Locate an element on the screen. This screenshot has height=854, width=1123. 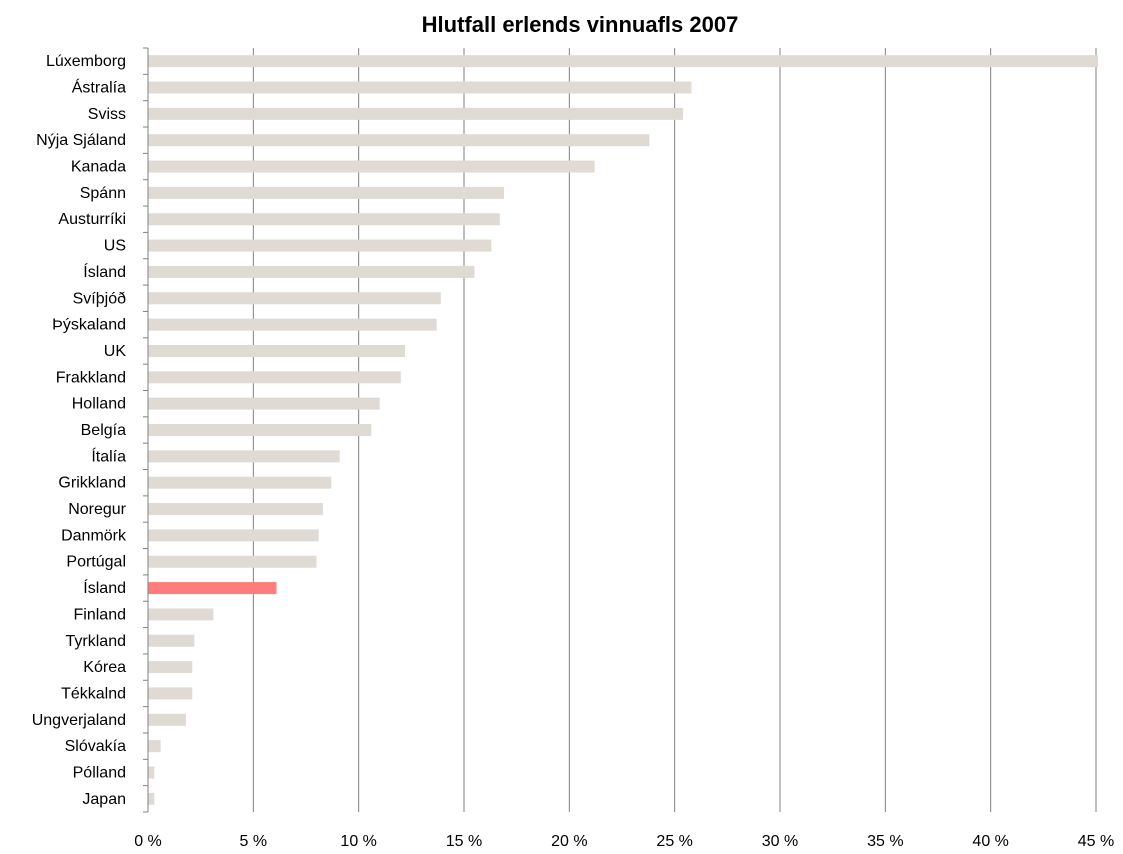
category-label: Holland is located at coordinates (99, 404).